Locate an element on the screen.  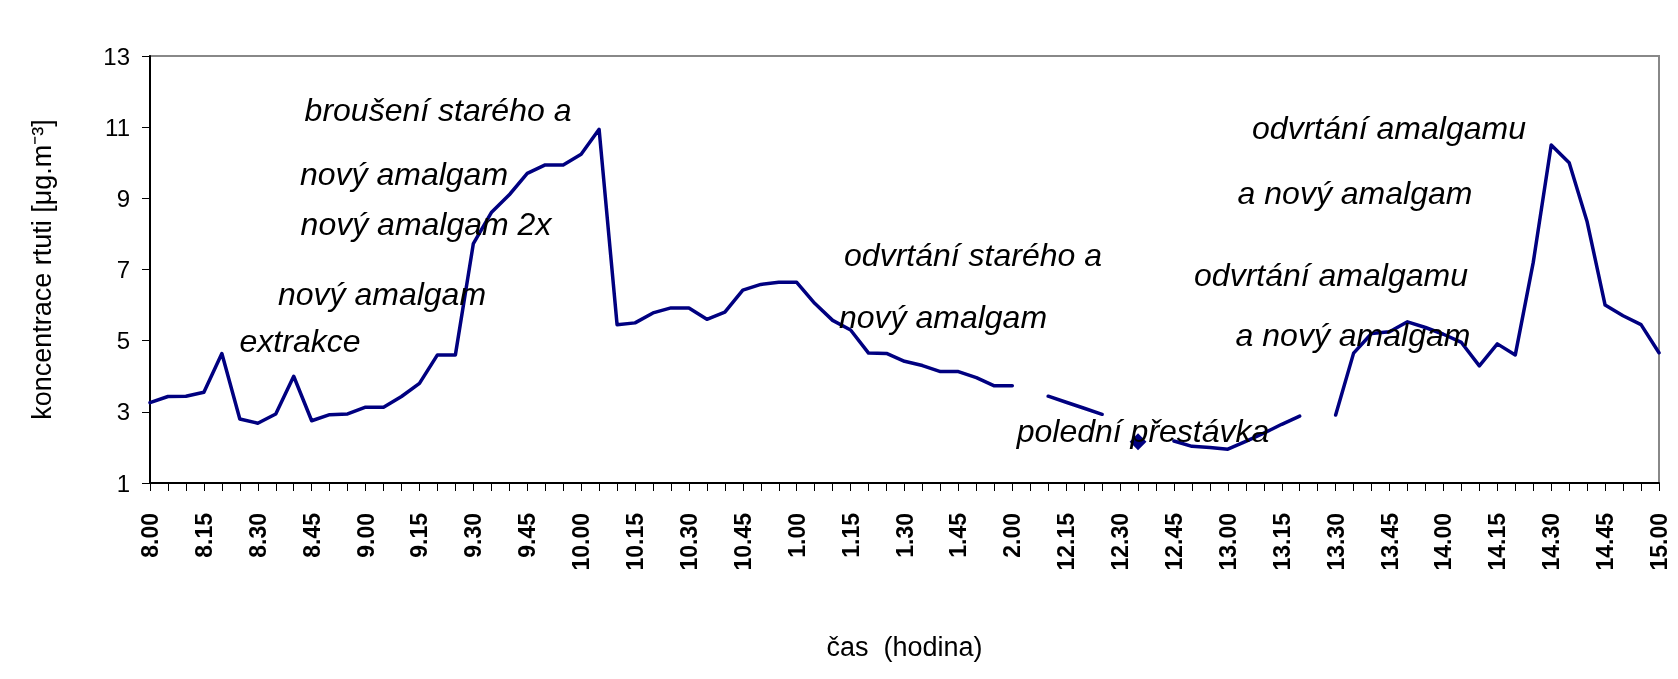
x-axis-title: čas (hodina) is located at coordinates (904, 646).